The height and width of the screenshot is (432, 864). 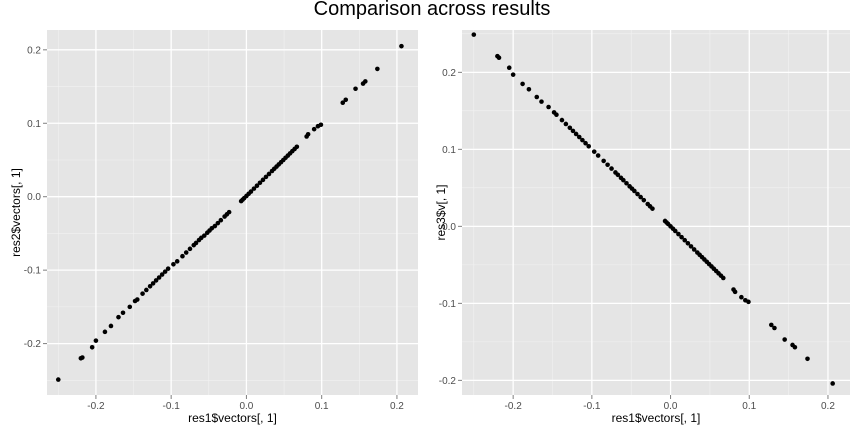 I want to click on y-tick-label: -0.1, so click(x=33, y=271).